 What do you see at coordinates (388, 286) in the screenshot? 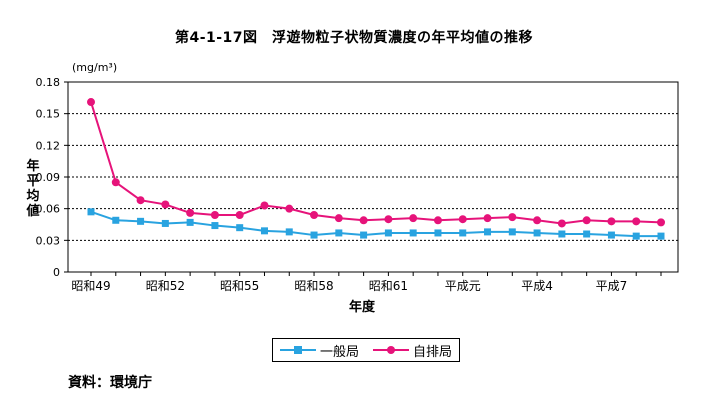
I see `x-tick-label: 昭和61` at bounding box center [388, 286].